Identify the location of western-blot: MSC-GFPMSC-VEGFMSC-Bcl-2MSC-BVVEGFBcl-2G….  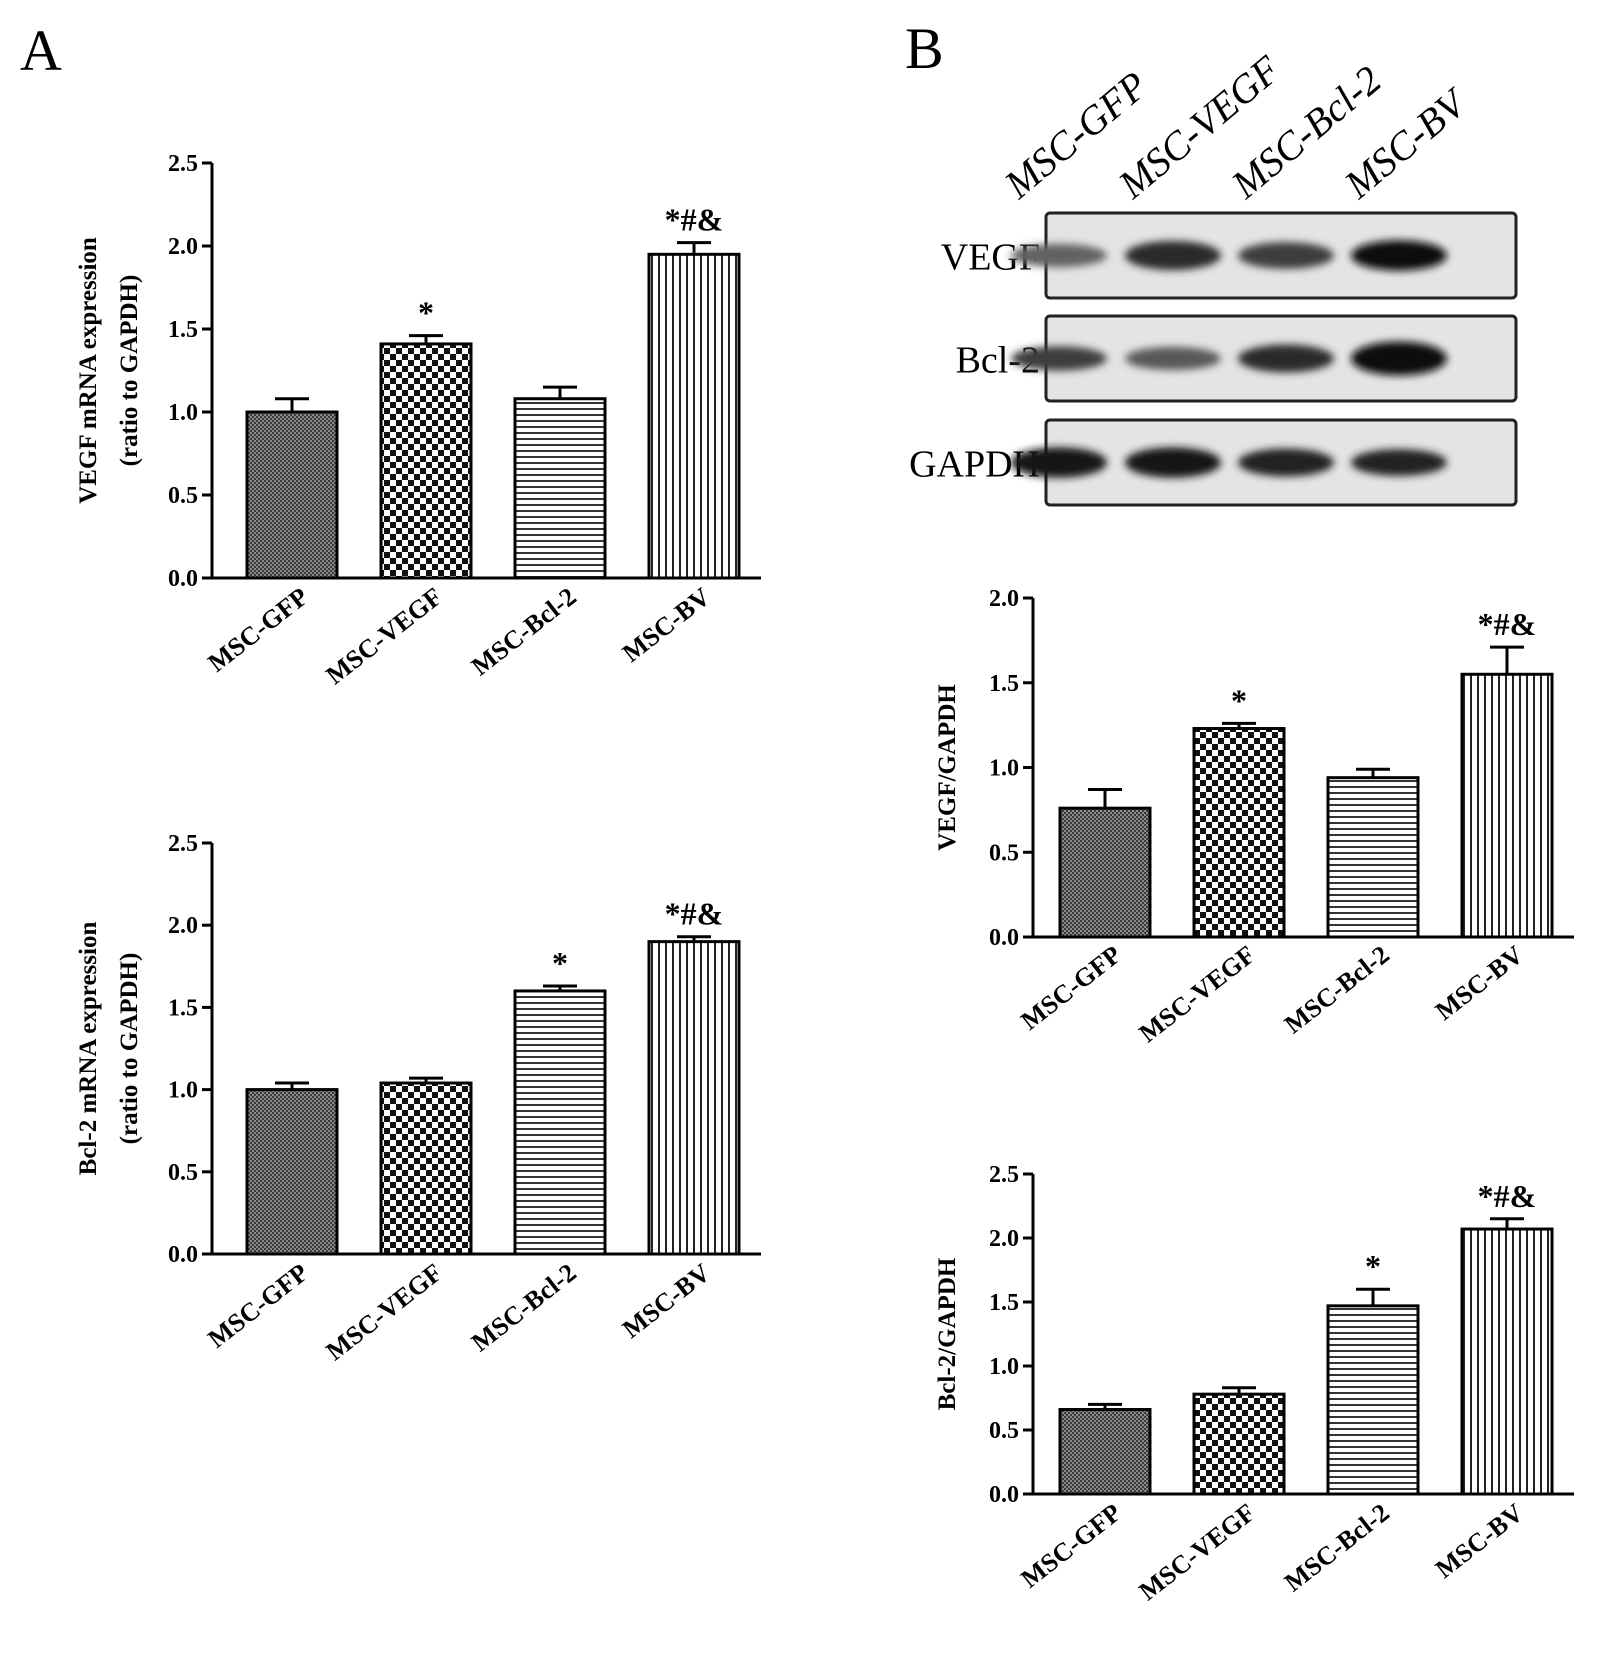
(1213, 276).